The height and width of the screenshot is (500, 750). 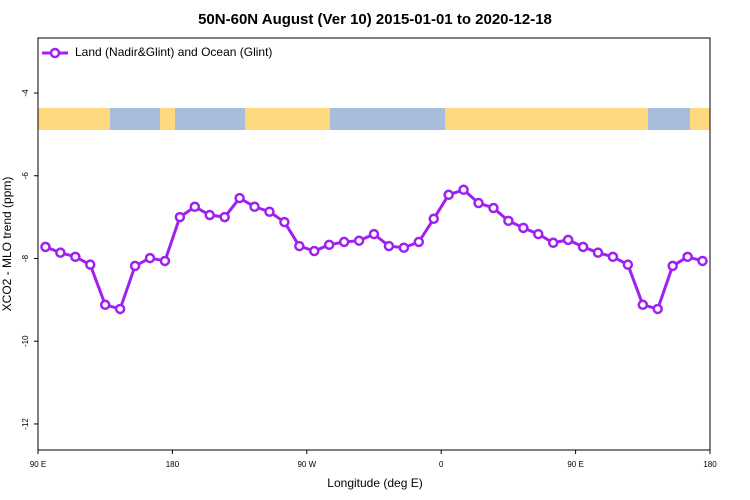 I want to click on y-tick-label: -6, so click(x=25, y=176).